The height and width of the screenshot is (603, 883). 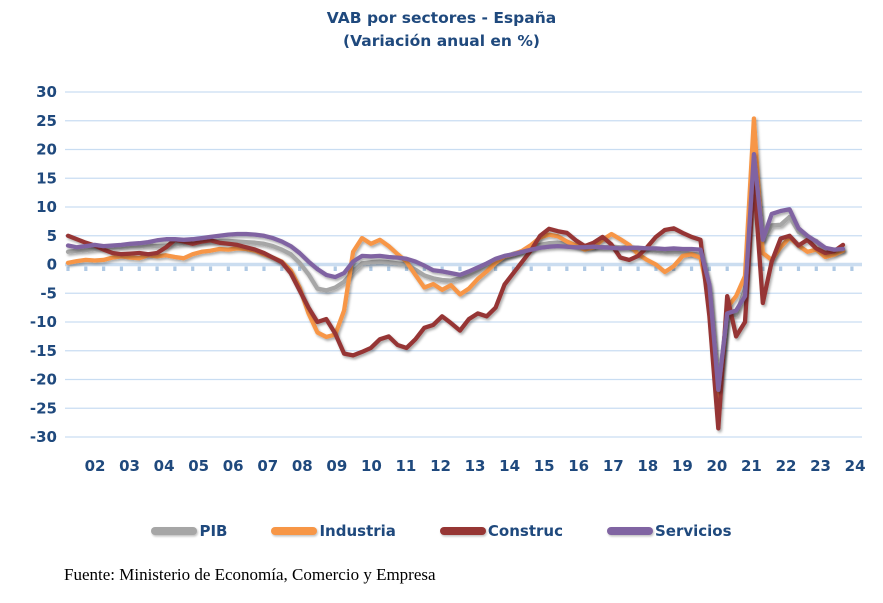 I want to click on y-axis-labels: 30 25 20 15 10 5 0 -5 -10 -15 -20 -25 -30, so click(x=43, y=264).